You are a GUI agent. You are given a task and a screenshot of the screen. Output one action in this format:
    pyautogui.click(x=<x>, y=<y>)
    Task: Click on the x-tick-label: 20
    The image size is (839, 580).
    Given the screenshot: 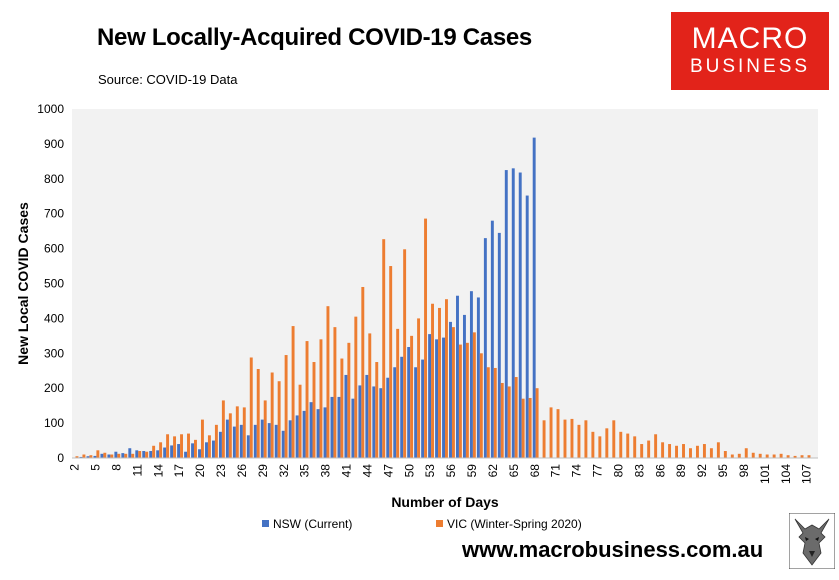 What is the action you would take?
    pyautogui.click(x=200, y=471)
    